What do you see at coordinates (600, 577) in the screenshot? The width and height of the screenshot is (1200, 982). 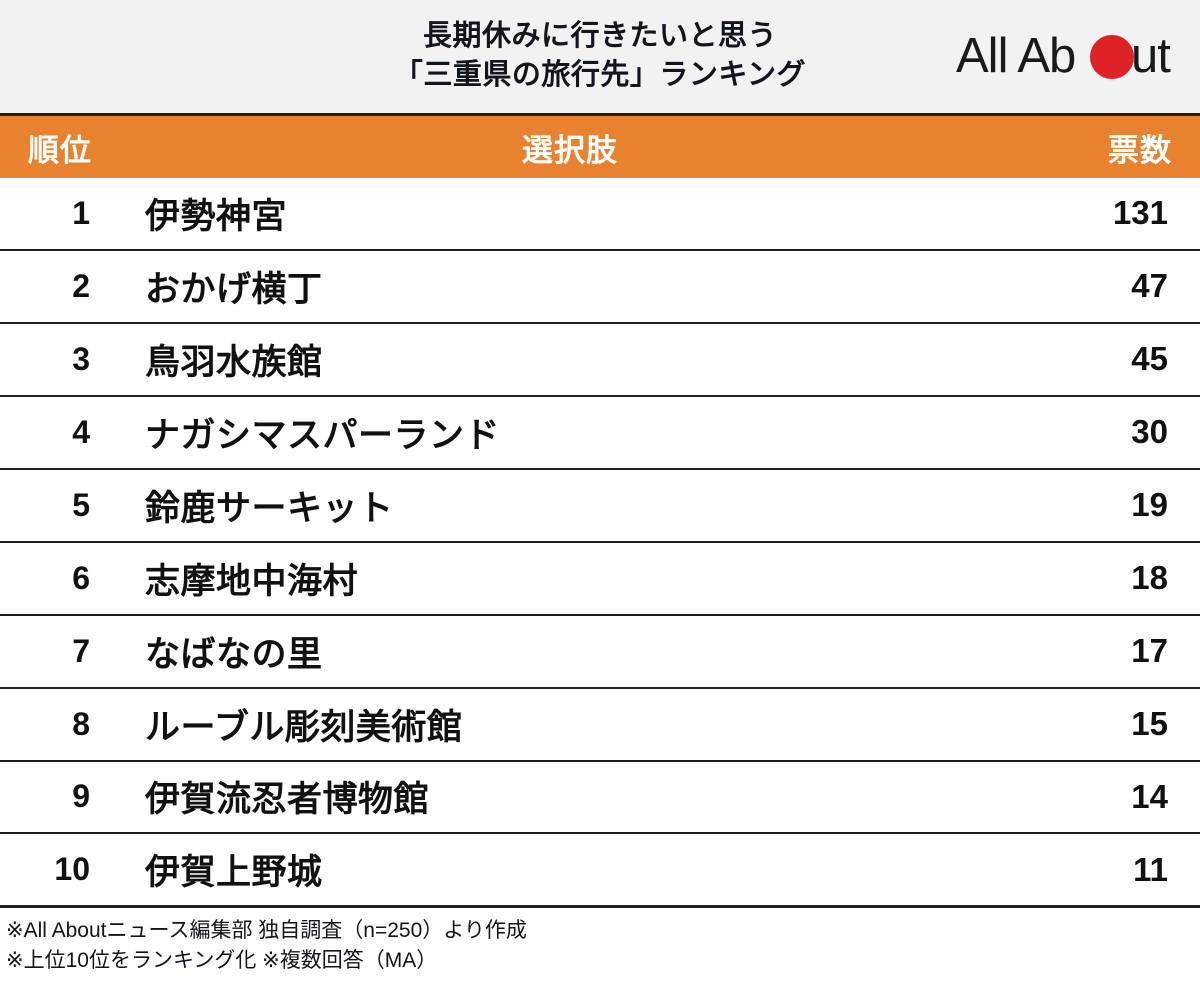 I see `table-row: 6 志摩地中海村 18` at bounding box center [600, 577].